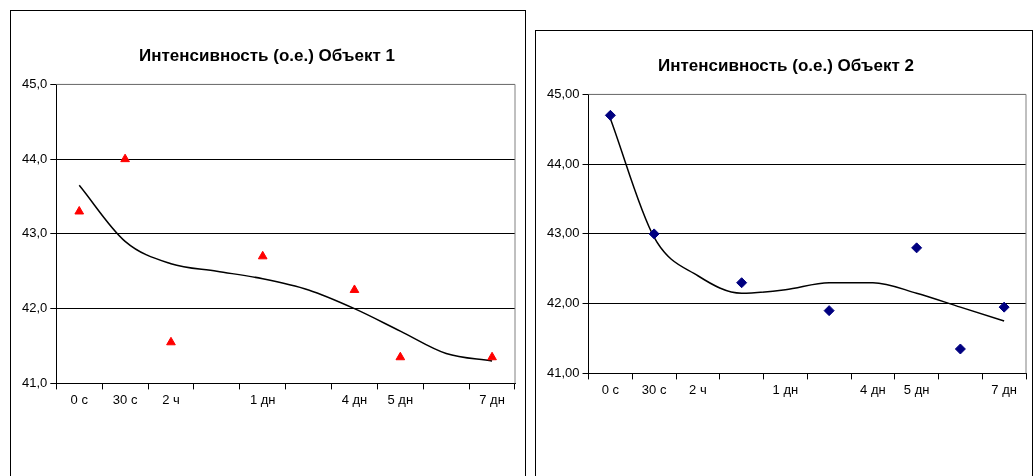 Image resolution: width=1033 pixels, height=476 pixels. What do you see at coordinates (563, 303) in the screenshot?
I see `y-tick-label: 42,00` at bounding box center [563, 303].